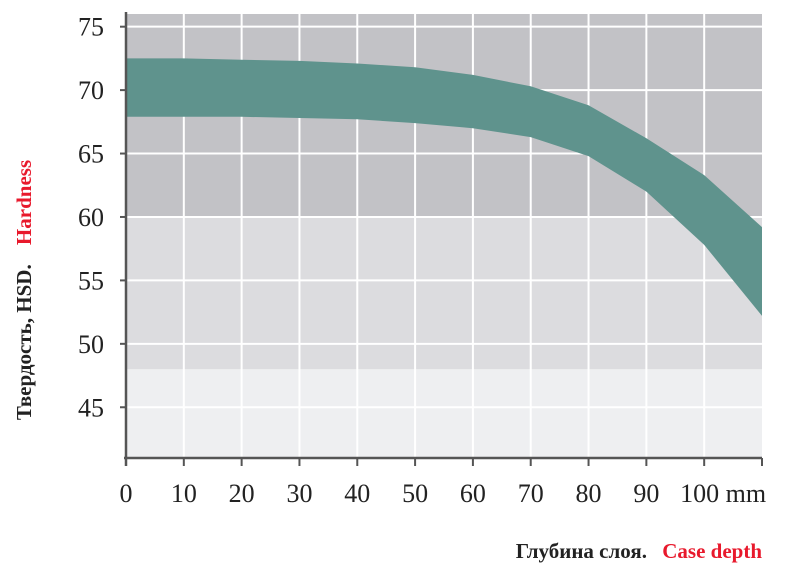  Describe the element at coordinates (589, 493) in the screenshot. I see `x-tick-label-80: 80` at that location.